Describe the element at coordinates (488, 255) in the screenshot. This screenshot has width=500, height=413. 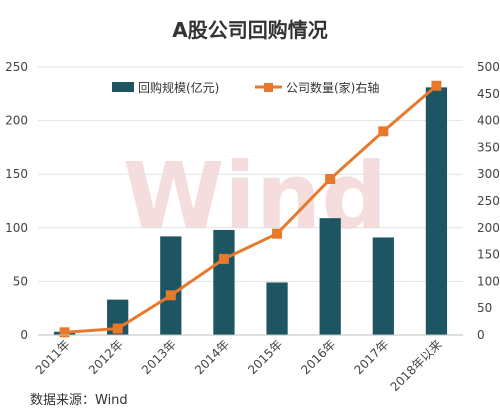
I see `y-right-tick-label: 150` at that location.